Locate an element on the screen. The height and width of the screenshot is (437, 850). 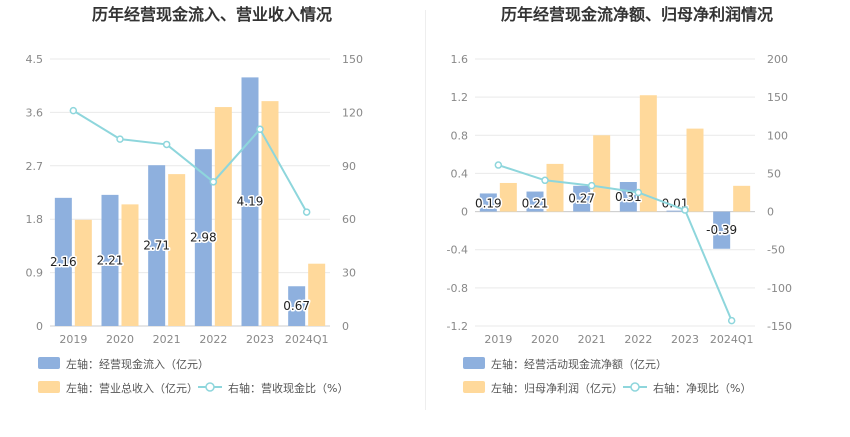
y-left-tick-label: 3.6 is located at coordinates (35, 112).